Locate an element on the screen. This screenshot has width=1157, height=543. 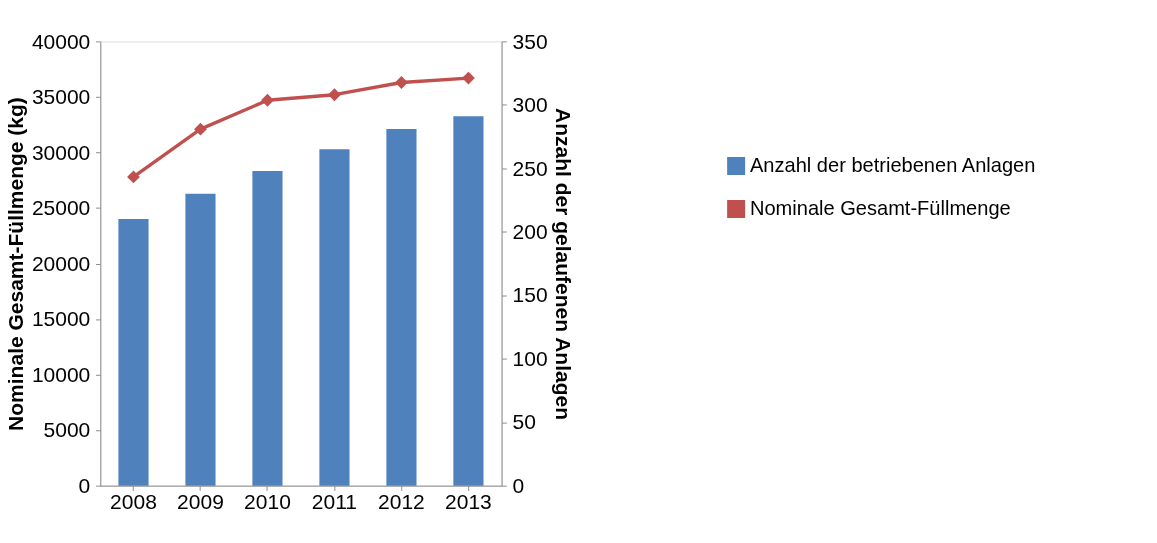
y2-tick-label: 150 is located at coordinates (530, 295).